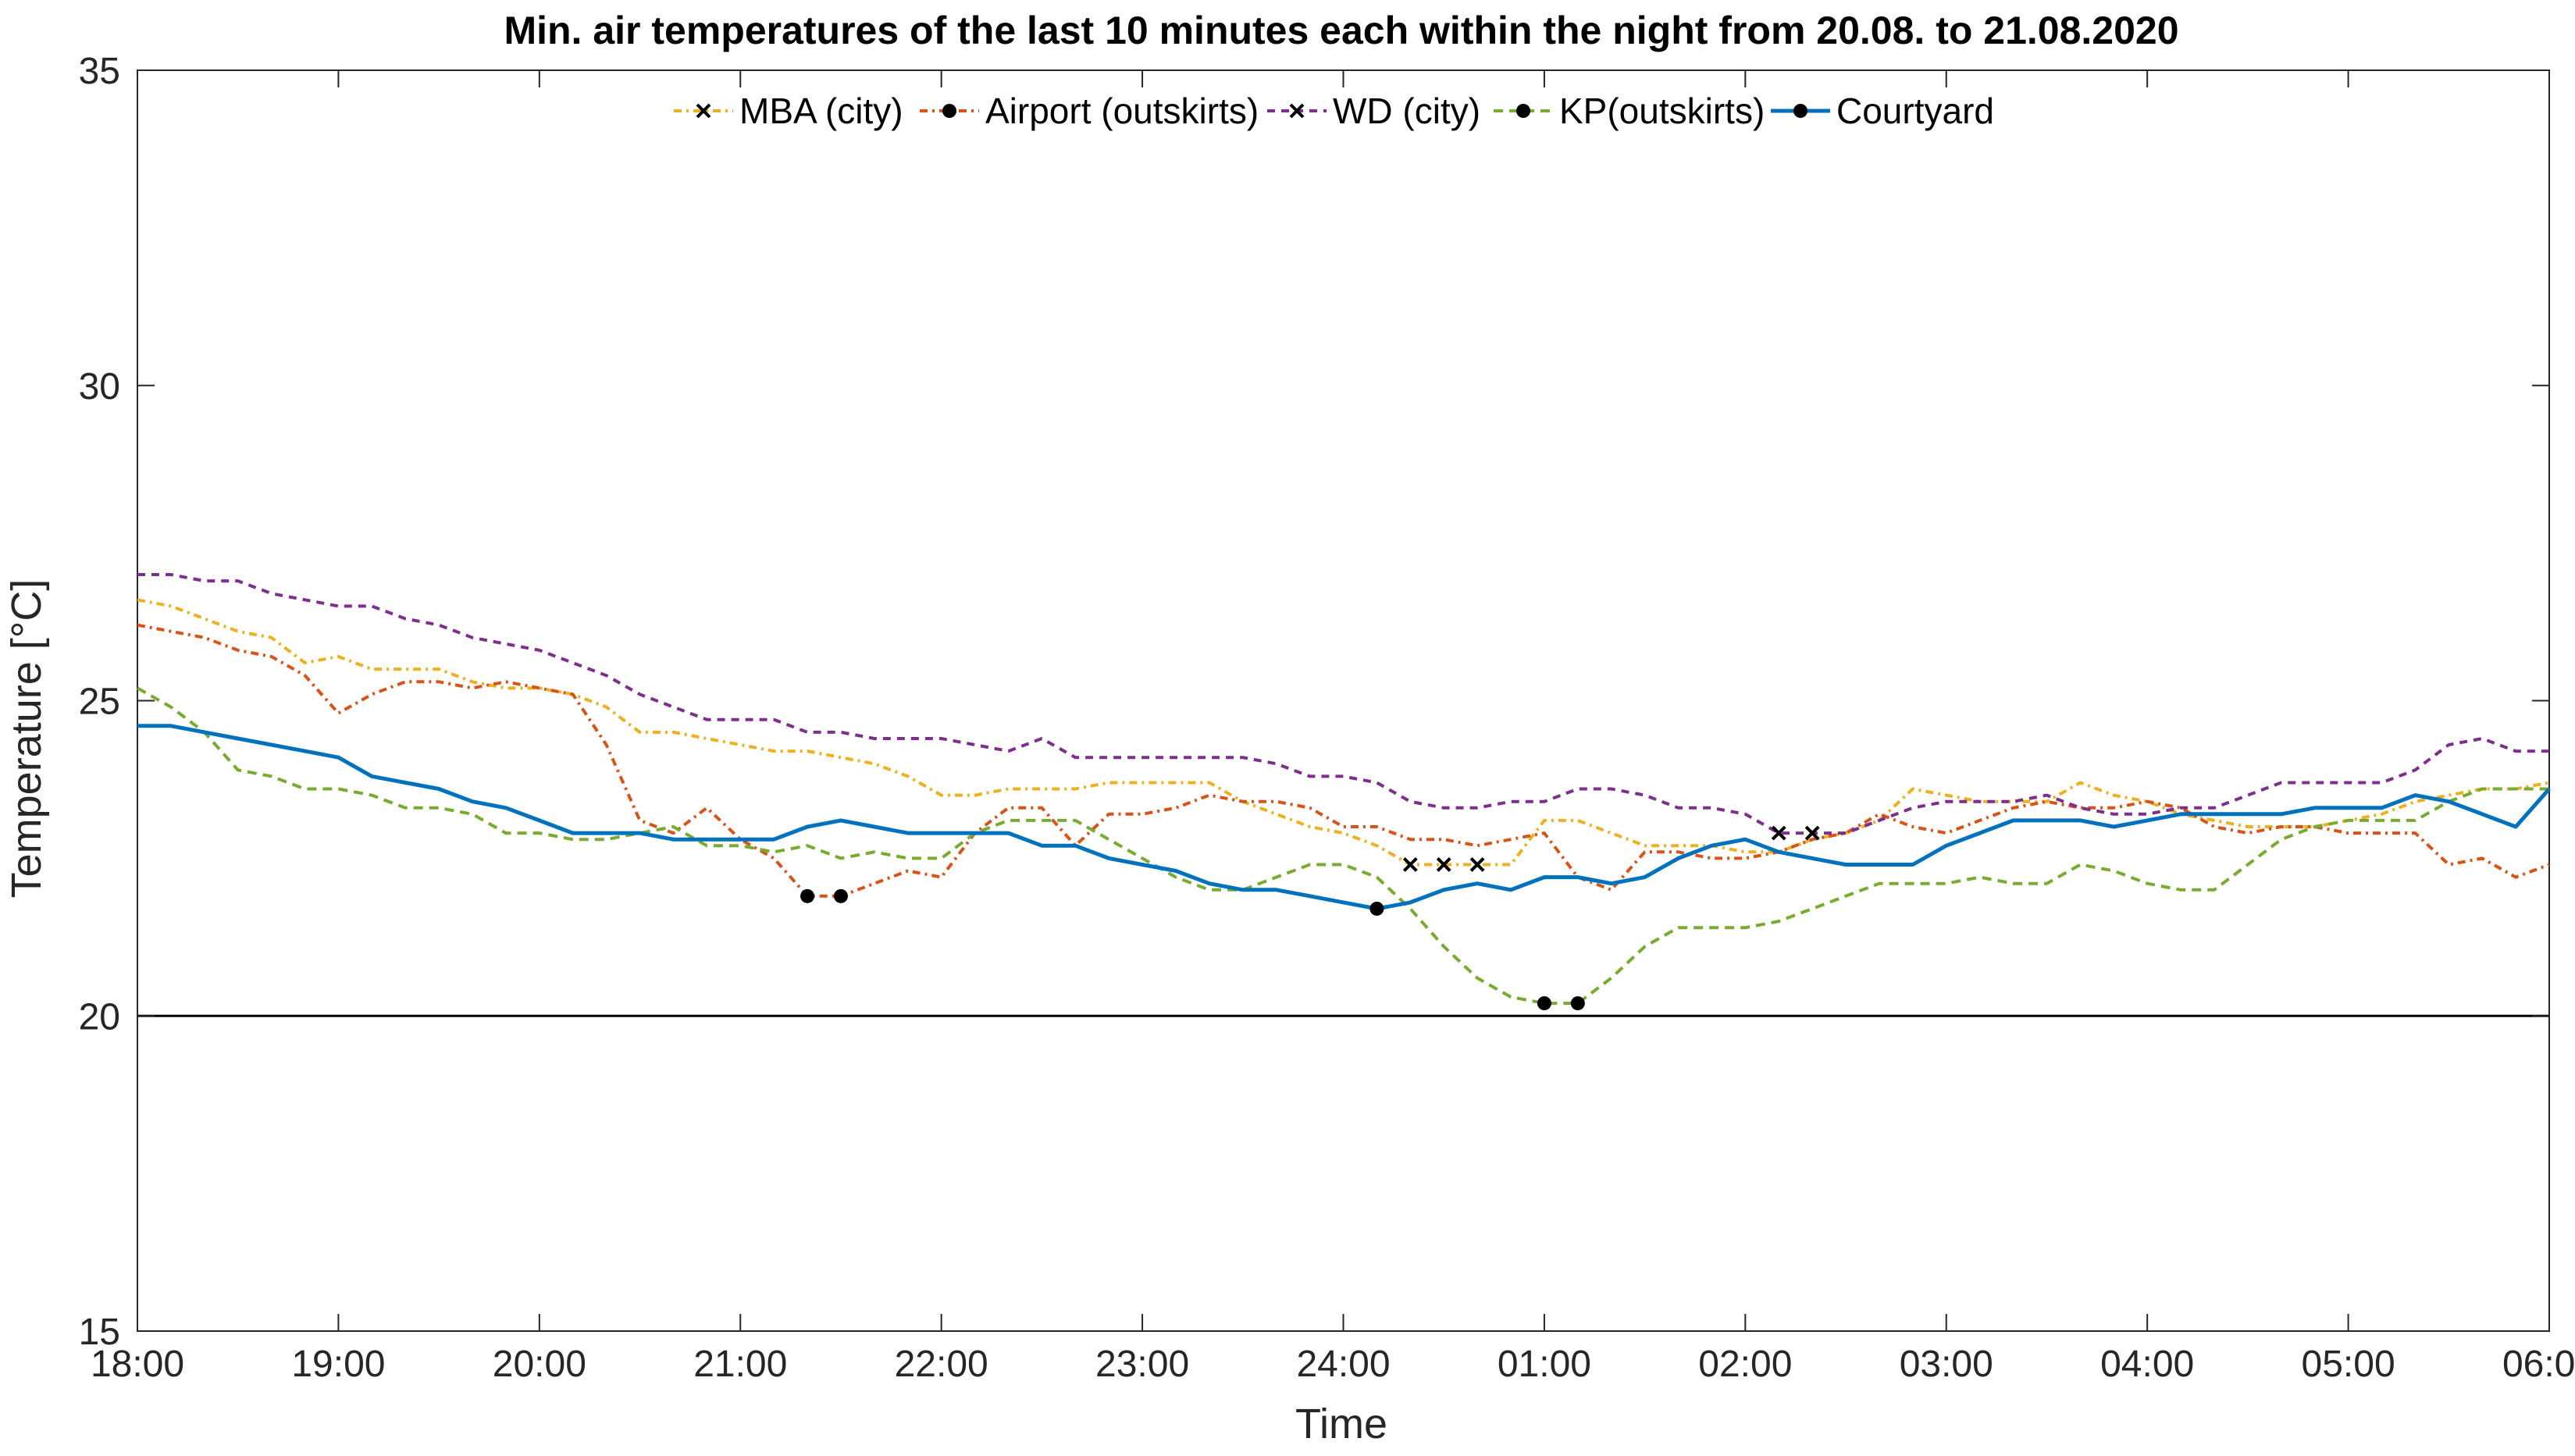 The width and height of the screenshot is (2575, 1456). What do you see at coordinates (2147, 1364) in the screenshot?
I see `x-tick-label: 04:00` at bounding box center [2147, 1364].